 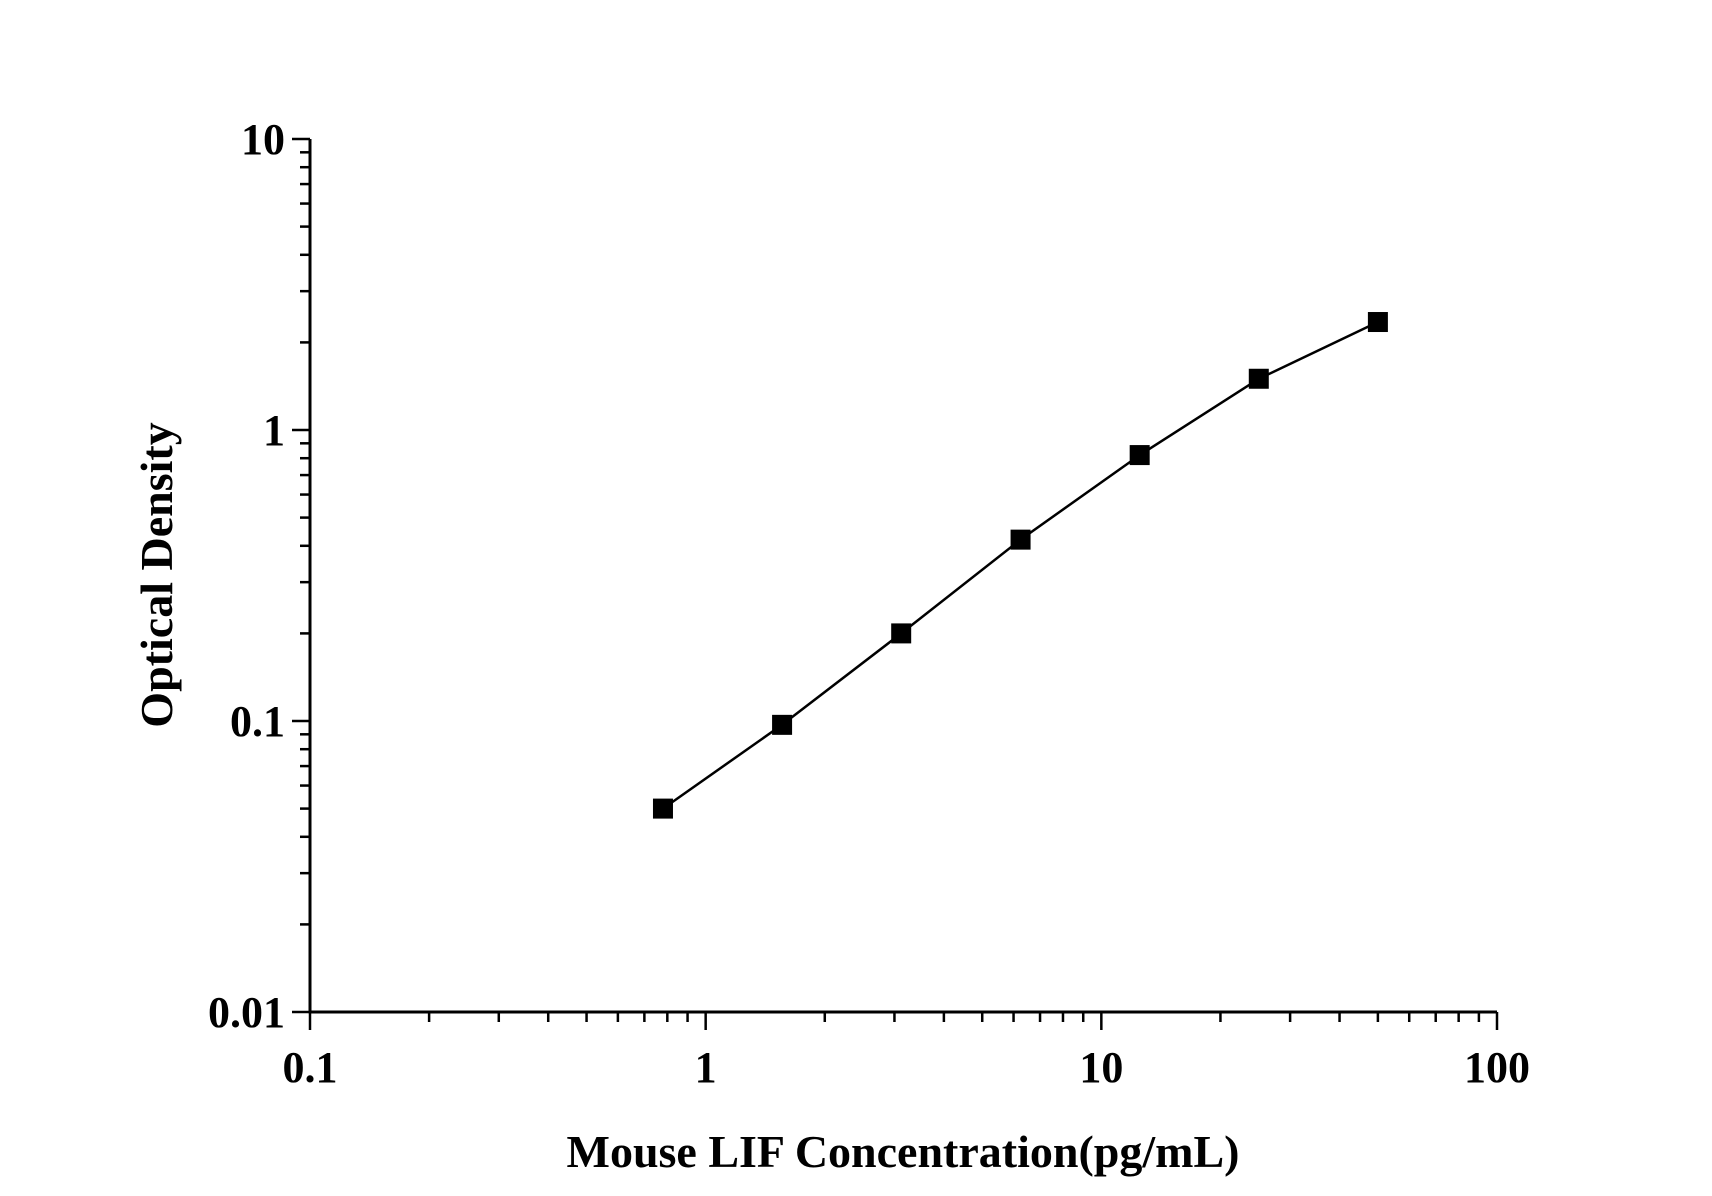 I want to click on x-tick-label: 100, so click(x=1497, y=1067).